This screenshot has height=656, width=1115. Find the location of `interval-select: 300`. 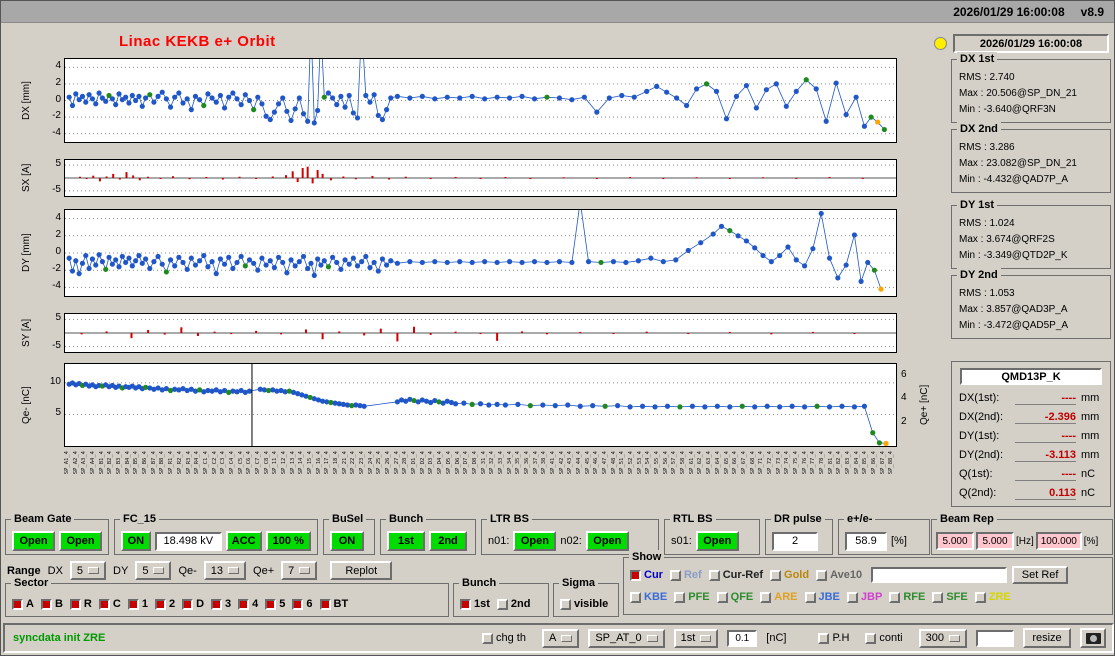

interval-select: 300 is located at coordinates (942, 638).